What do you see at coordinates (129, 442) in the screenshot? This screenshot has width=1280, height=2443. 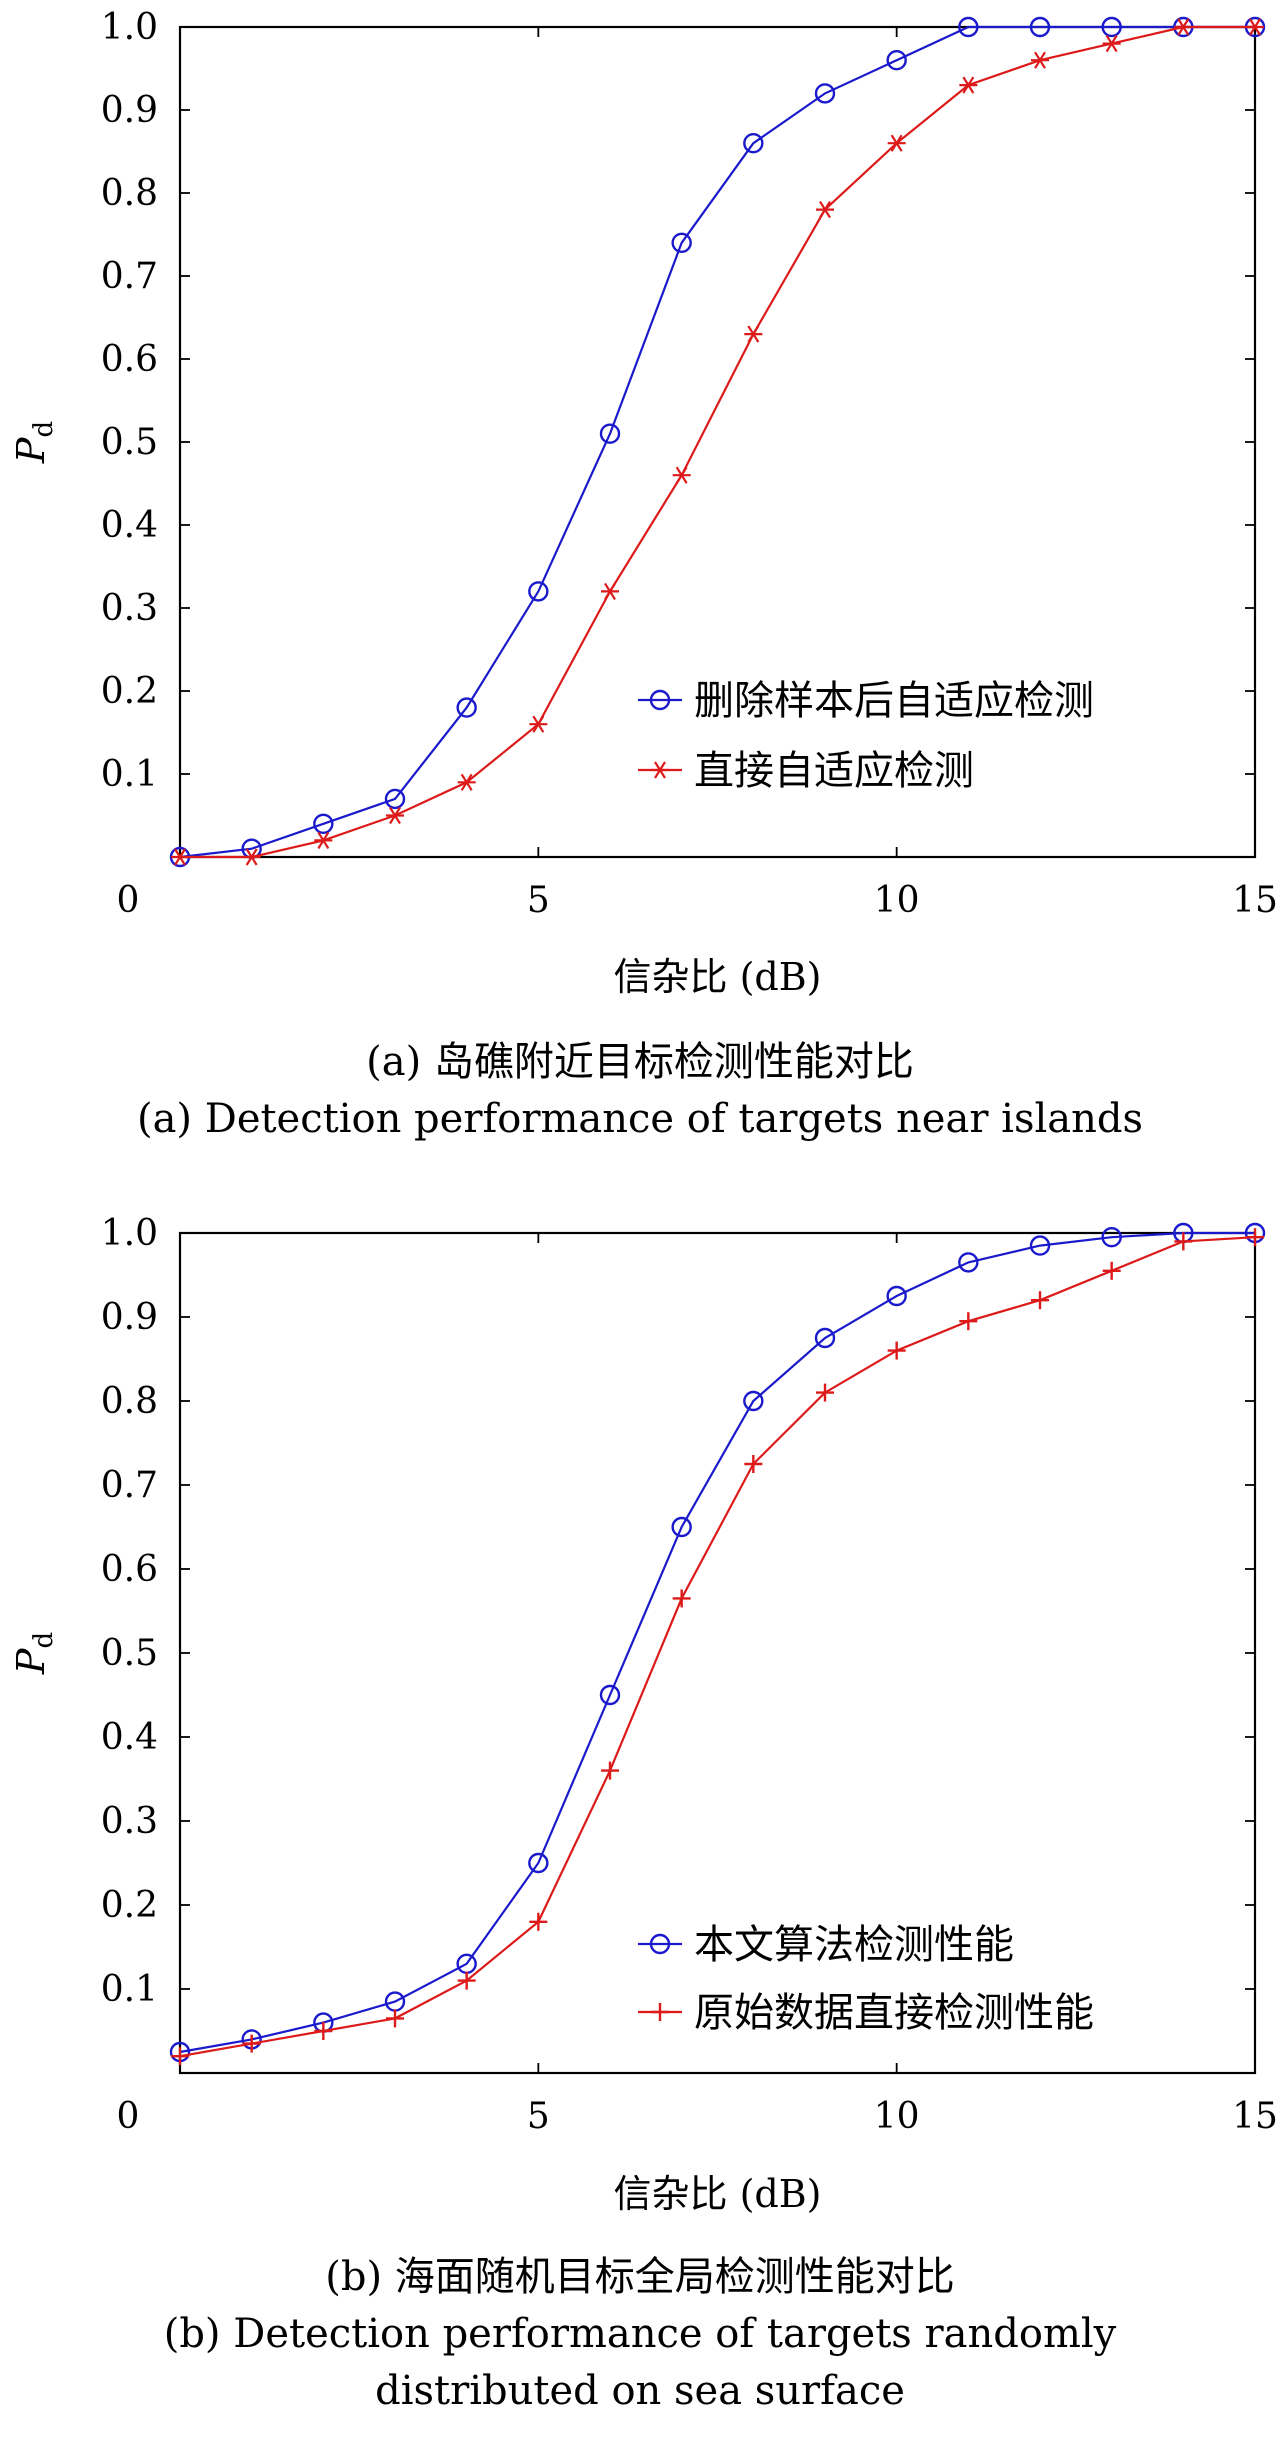 I see `y-tick-label: 0.5` at bounding box center [129, 442].